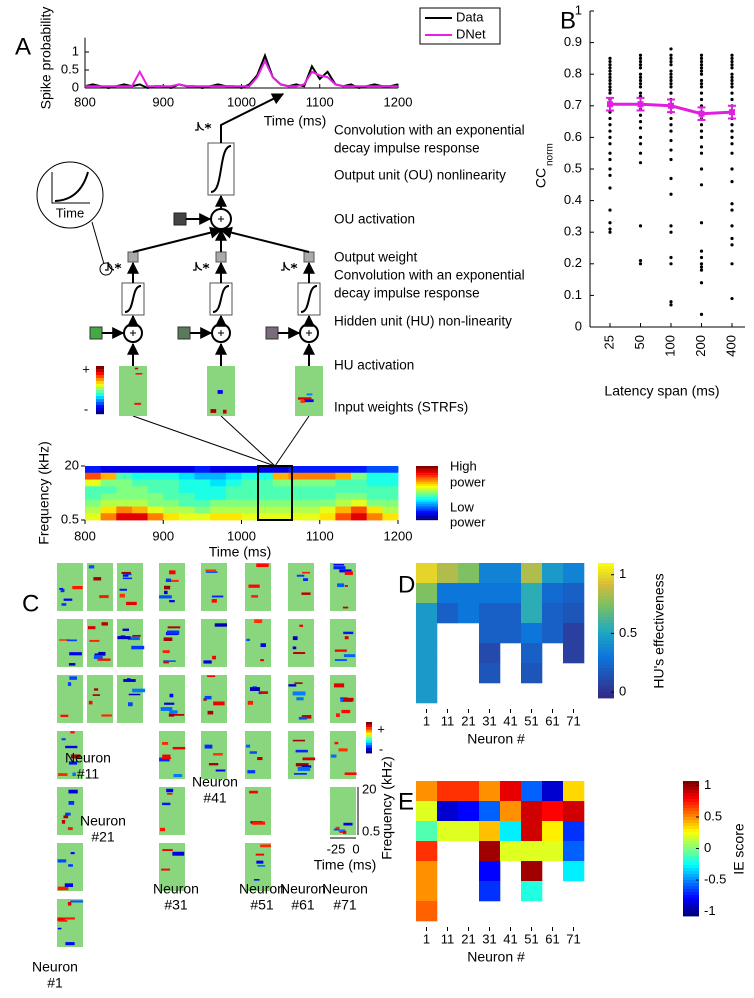 Image resolution: width=754 pixels, height=998 pixels. I want to click on legend-box, so click(460, 26).